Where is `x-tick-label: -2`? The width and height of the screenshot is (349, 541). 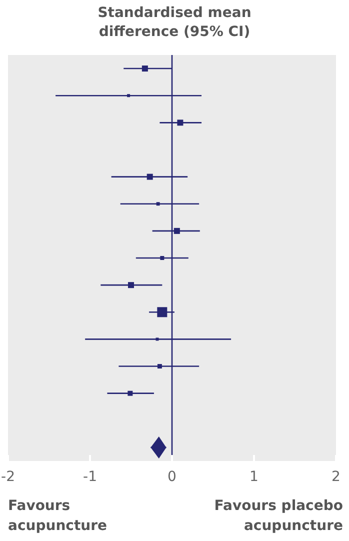 x-tick-label: -2 is located at coordinates (8, 477).